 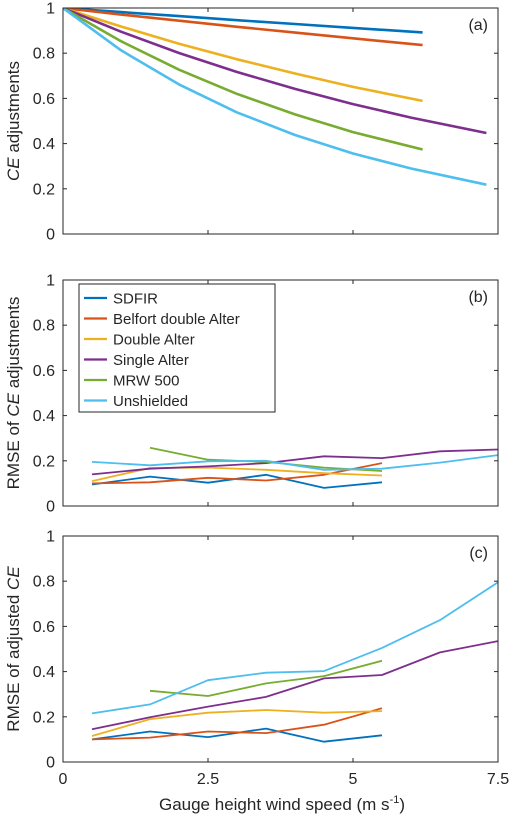 I want to click on y-axis-label: CE adjustments, so click(x=13, y=121).